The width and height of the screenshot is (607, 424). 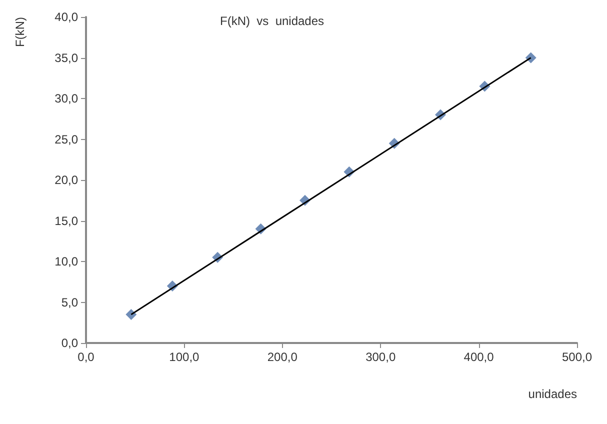 What do you see at coordinates (66, 57) in the screenshot?
I see `y-tick-label: 35,0` at bounding box center [66, 57].